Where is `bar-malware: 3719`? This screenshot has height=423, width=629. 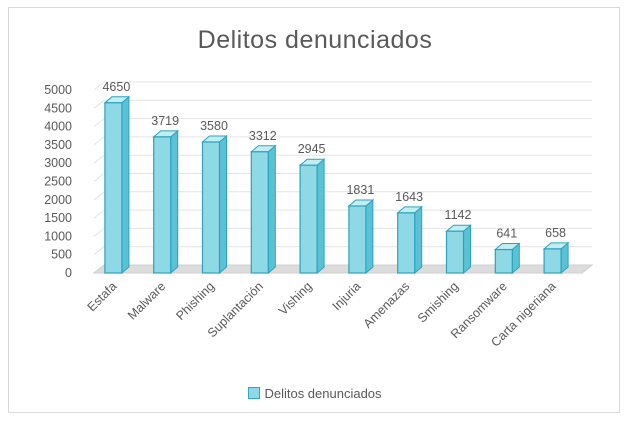
bar-malware: 3719 is located at coordinates (165, 194).